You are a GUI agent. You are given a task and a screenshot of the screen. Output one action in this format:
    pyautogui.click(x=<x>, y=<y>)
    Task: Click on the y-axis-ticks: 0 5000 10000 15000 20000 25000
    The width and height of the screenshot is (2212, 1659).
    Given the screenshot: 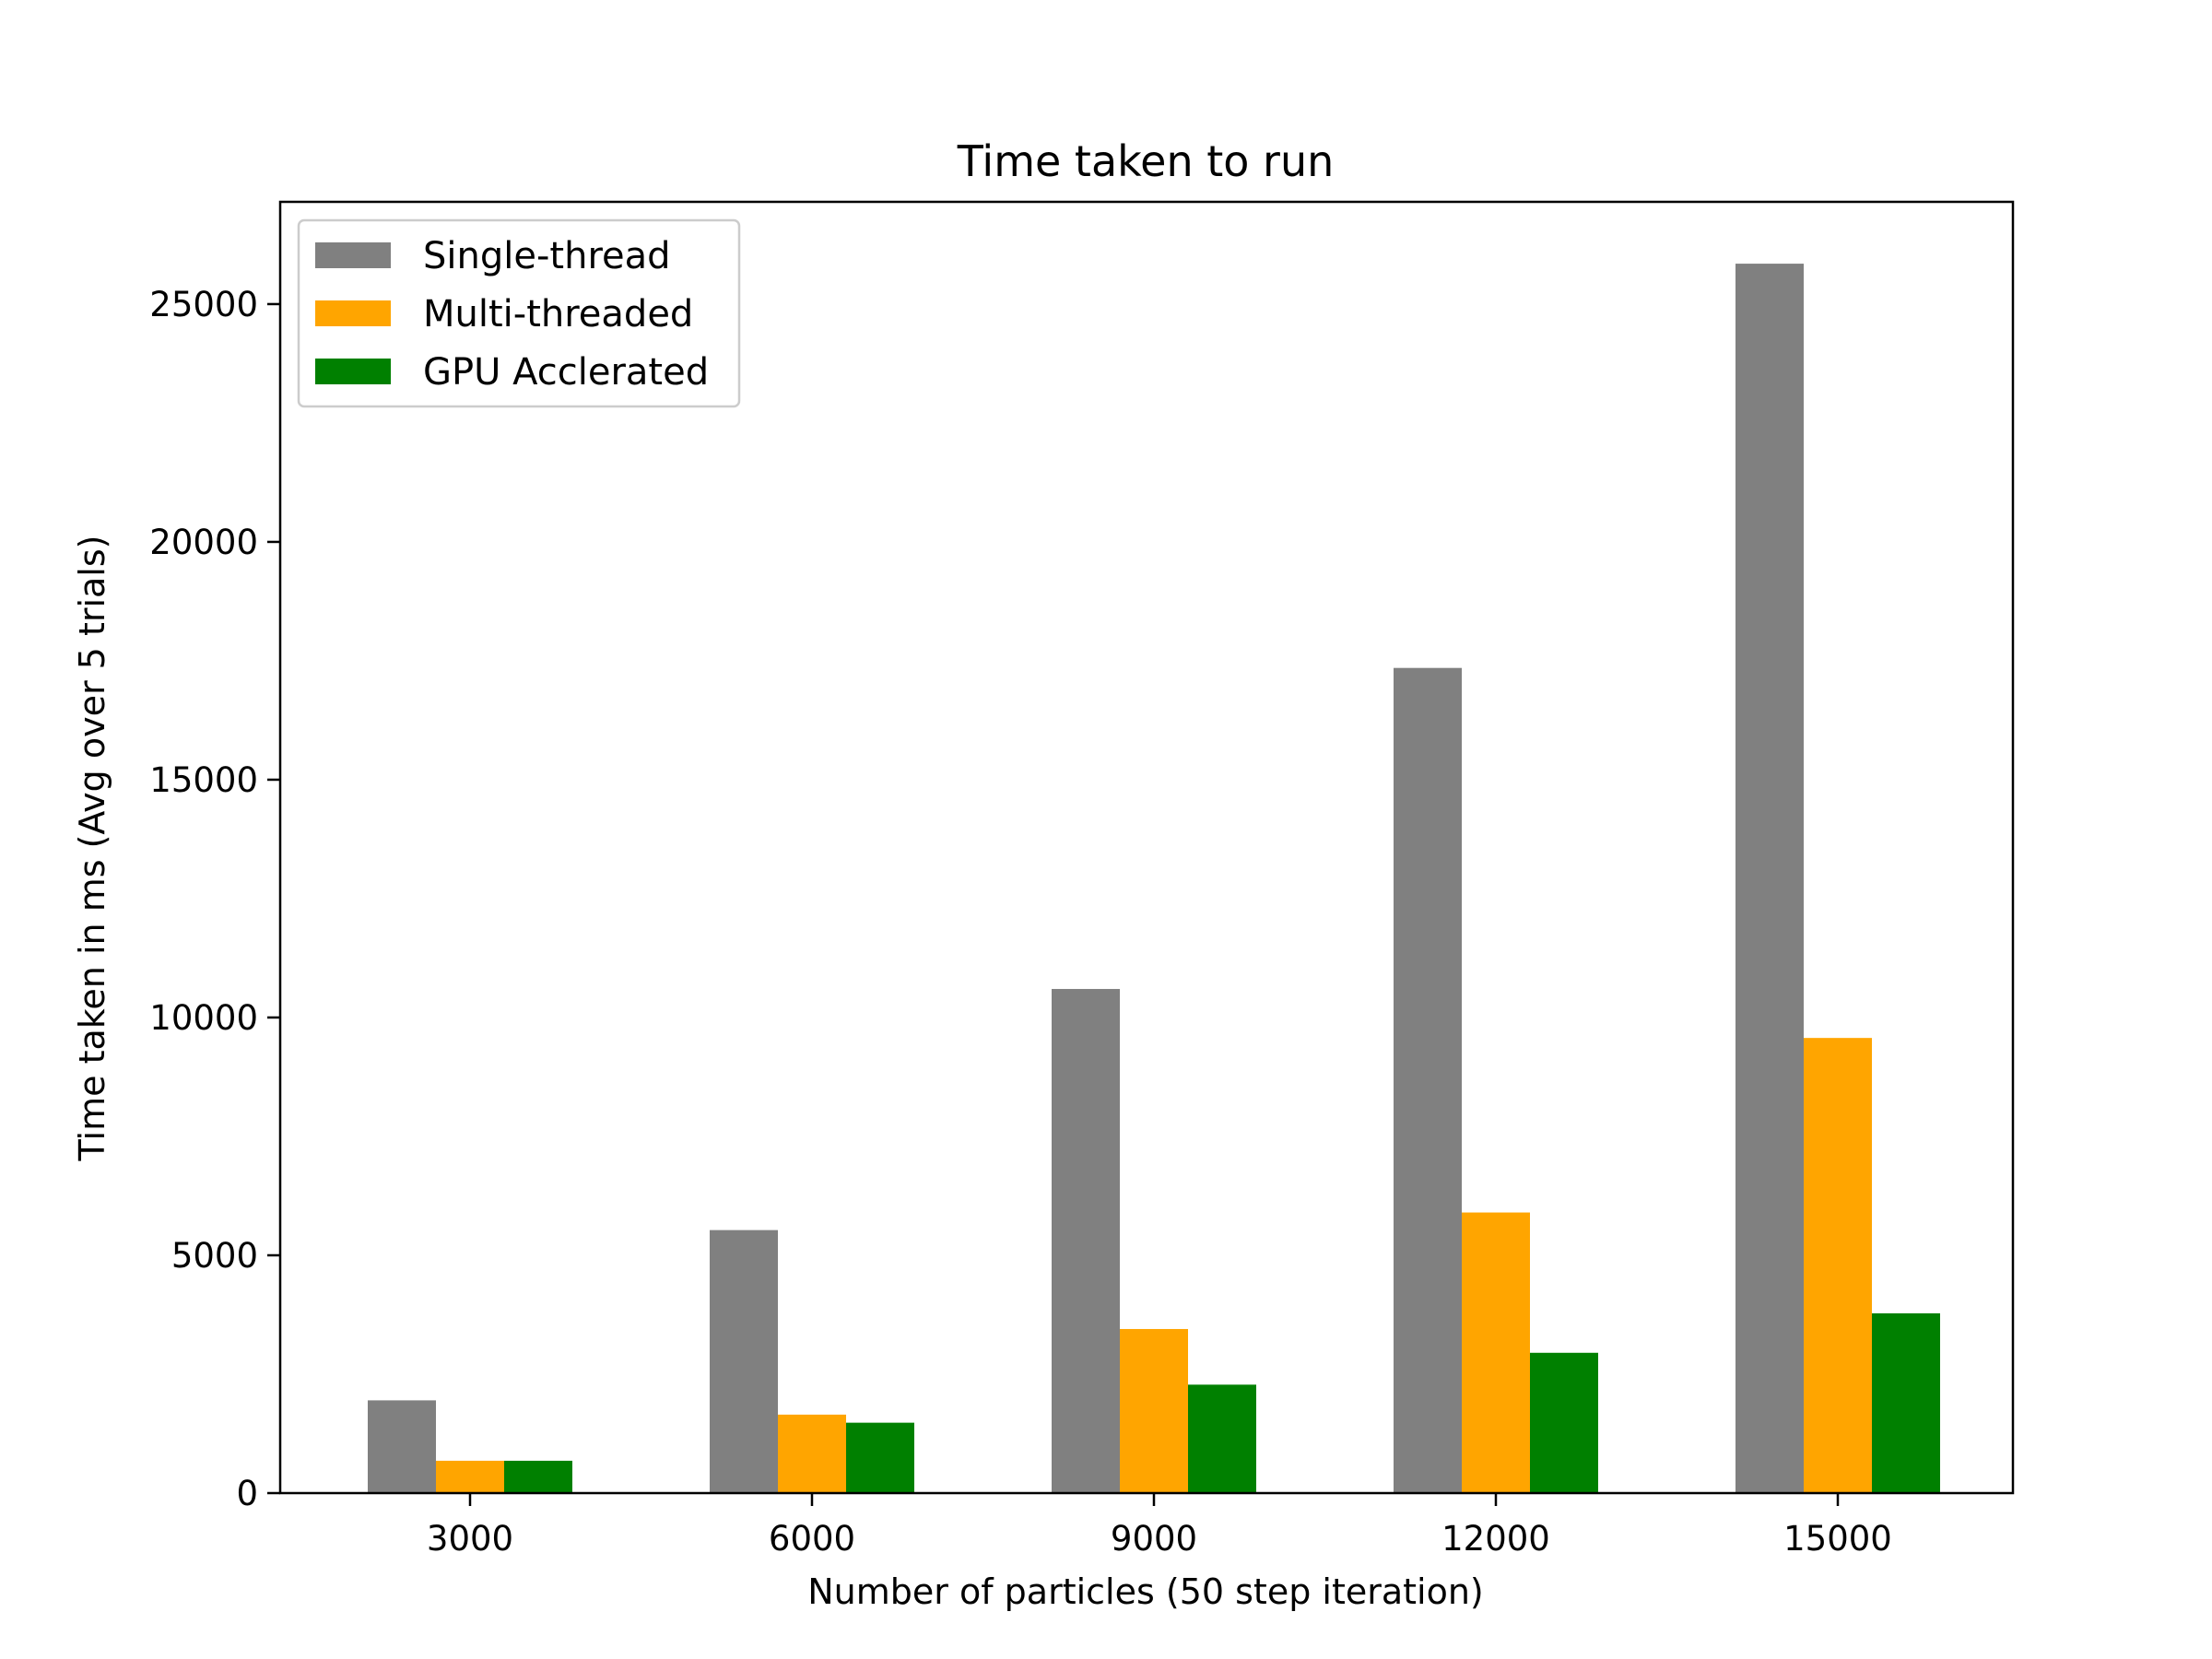 What is the action you would take?
    pyautogui.click(x=214, y=899)
    